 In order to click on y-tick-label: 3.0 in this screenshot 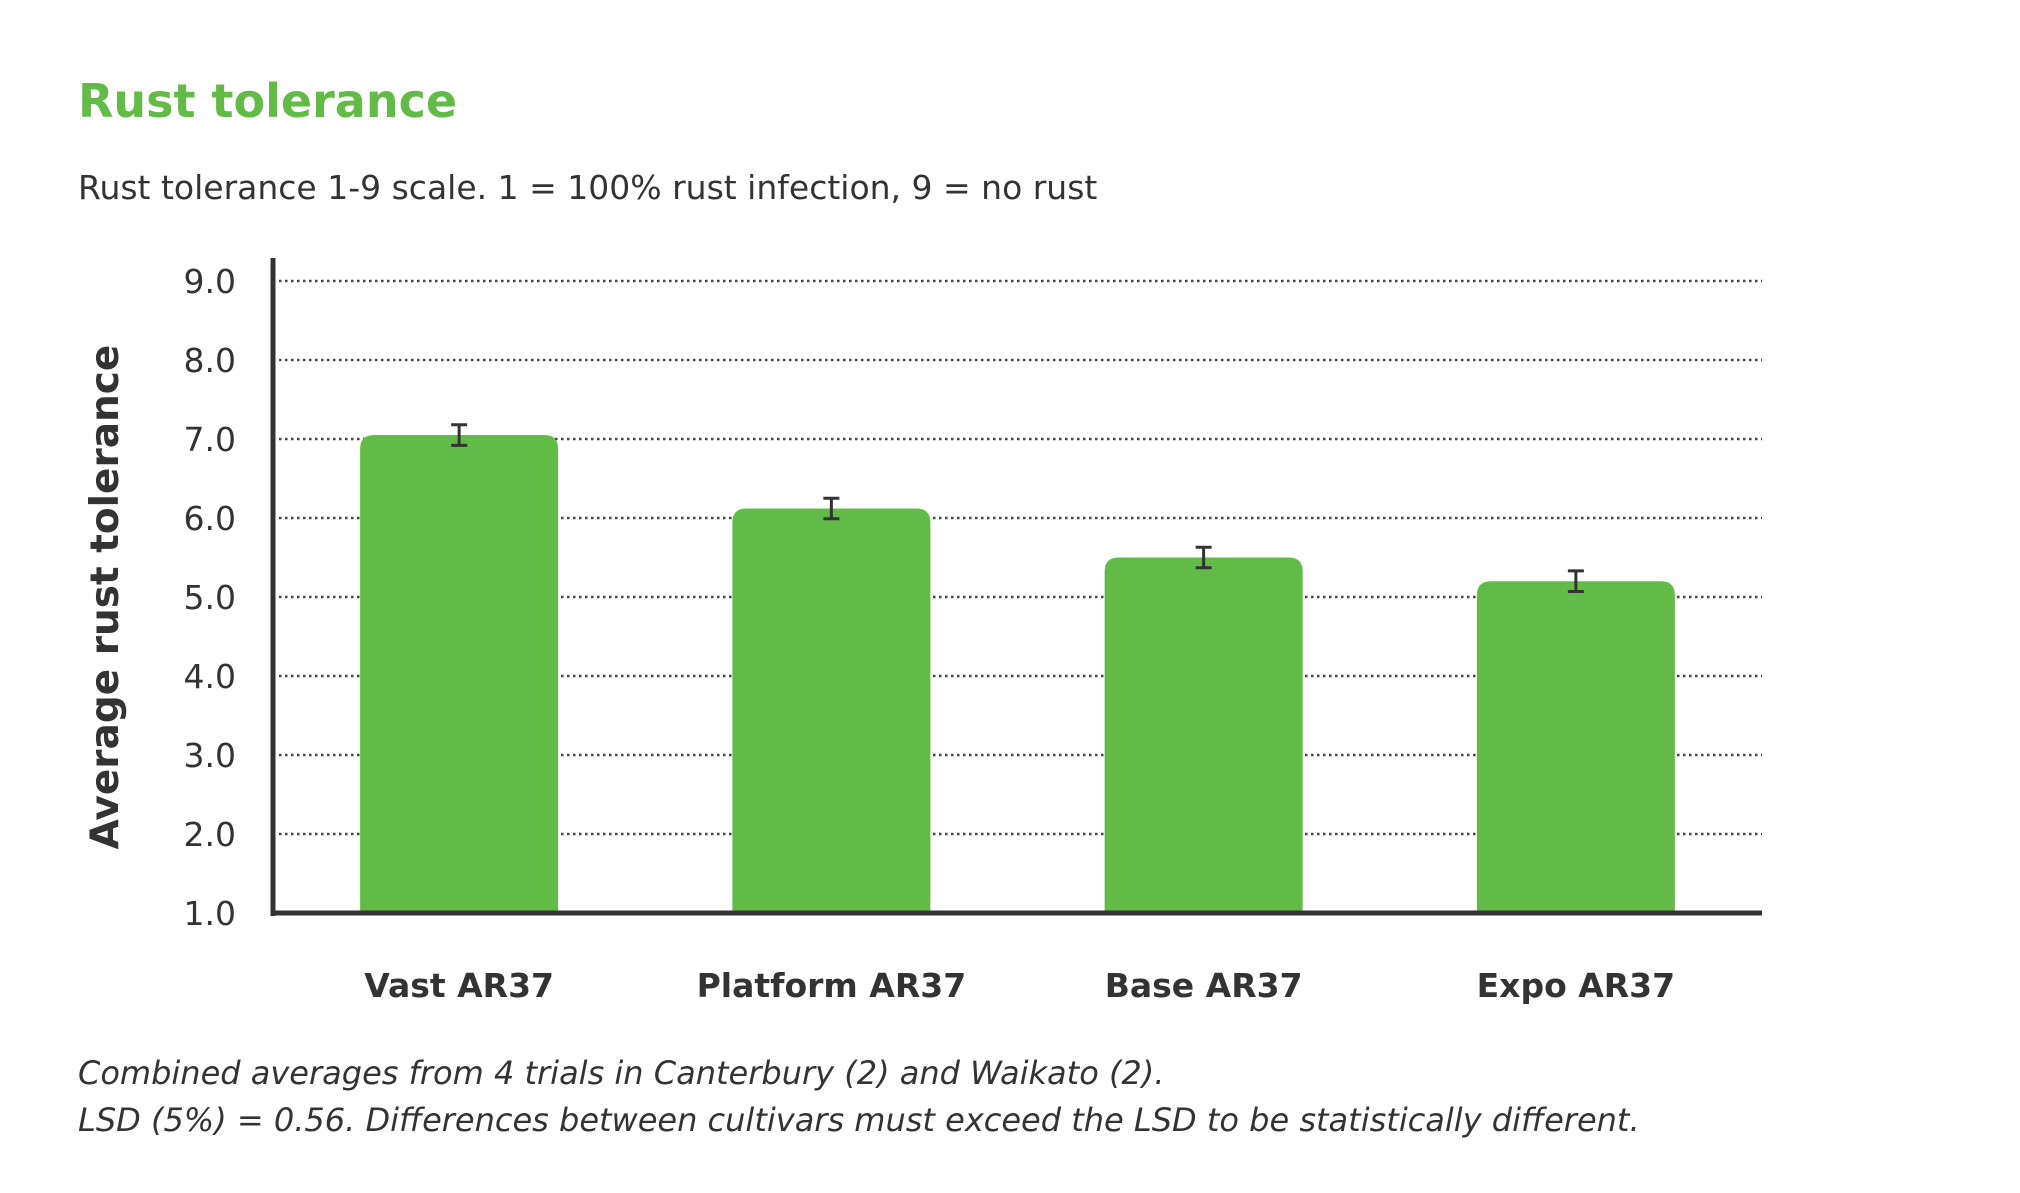, I will do `click(210, 755)`.